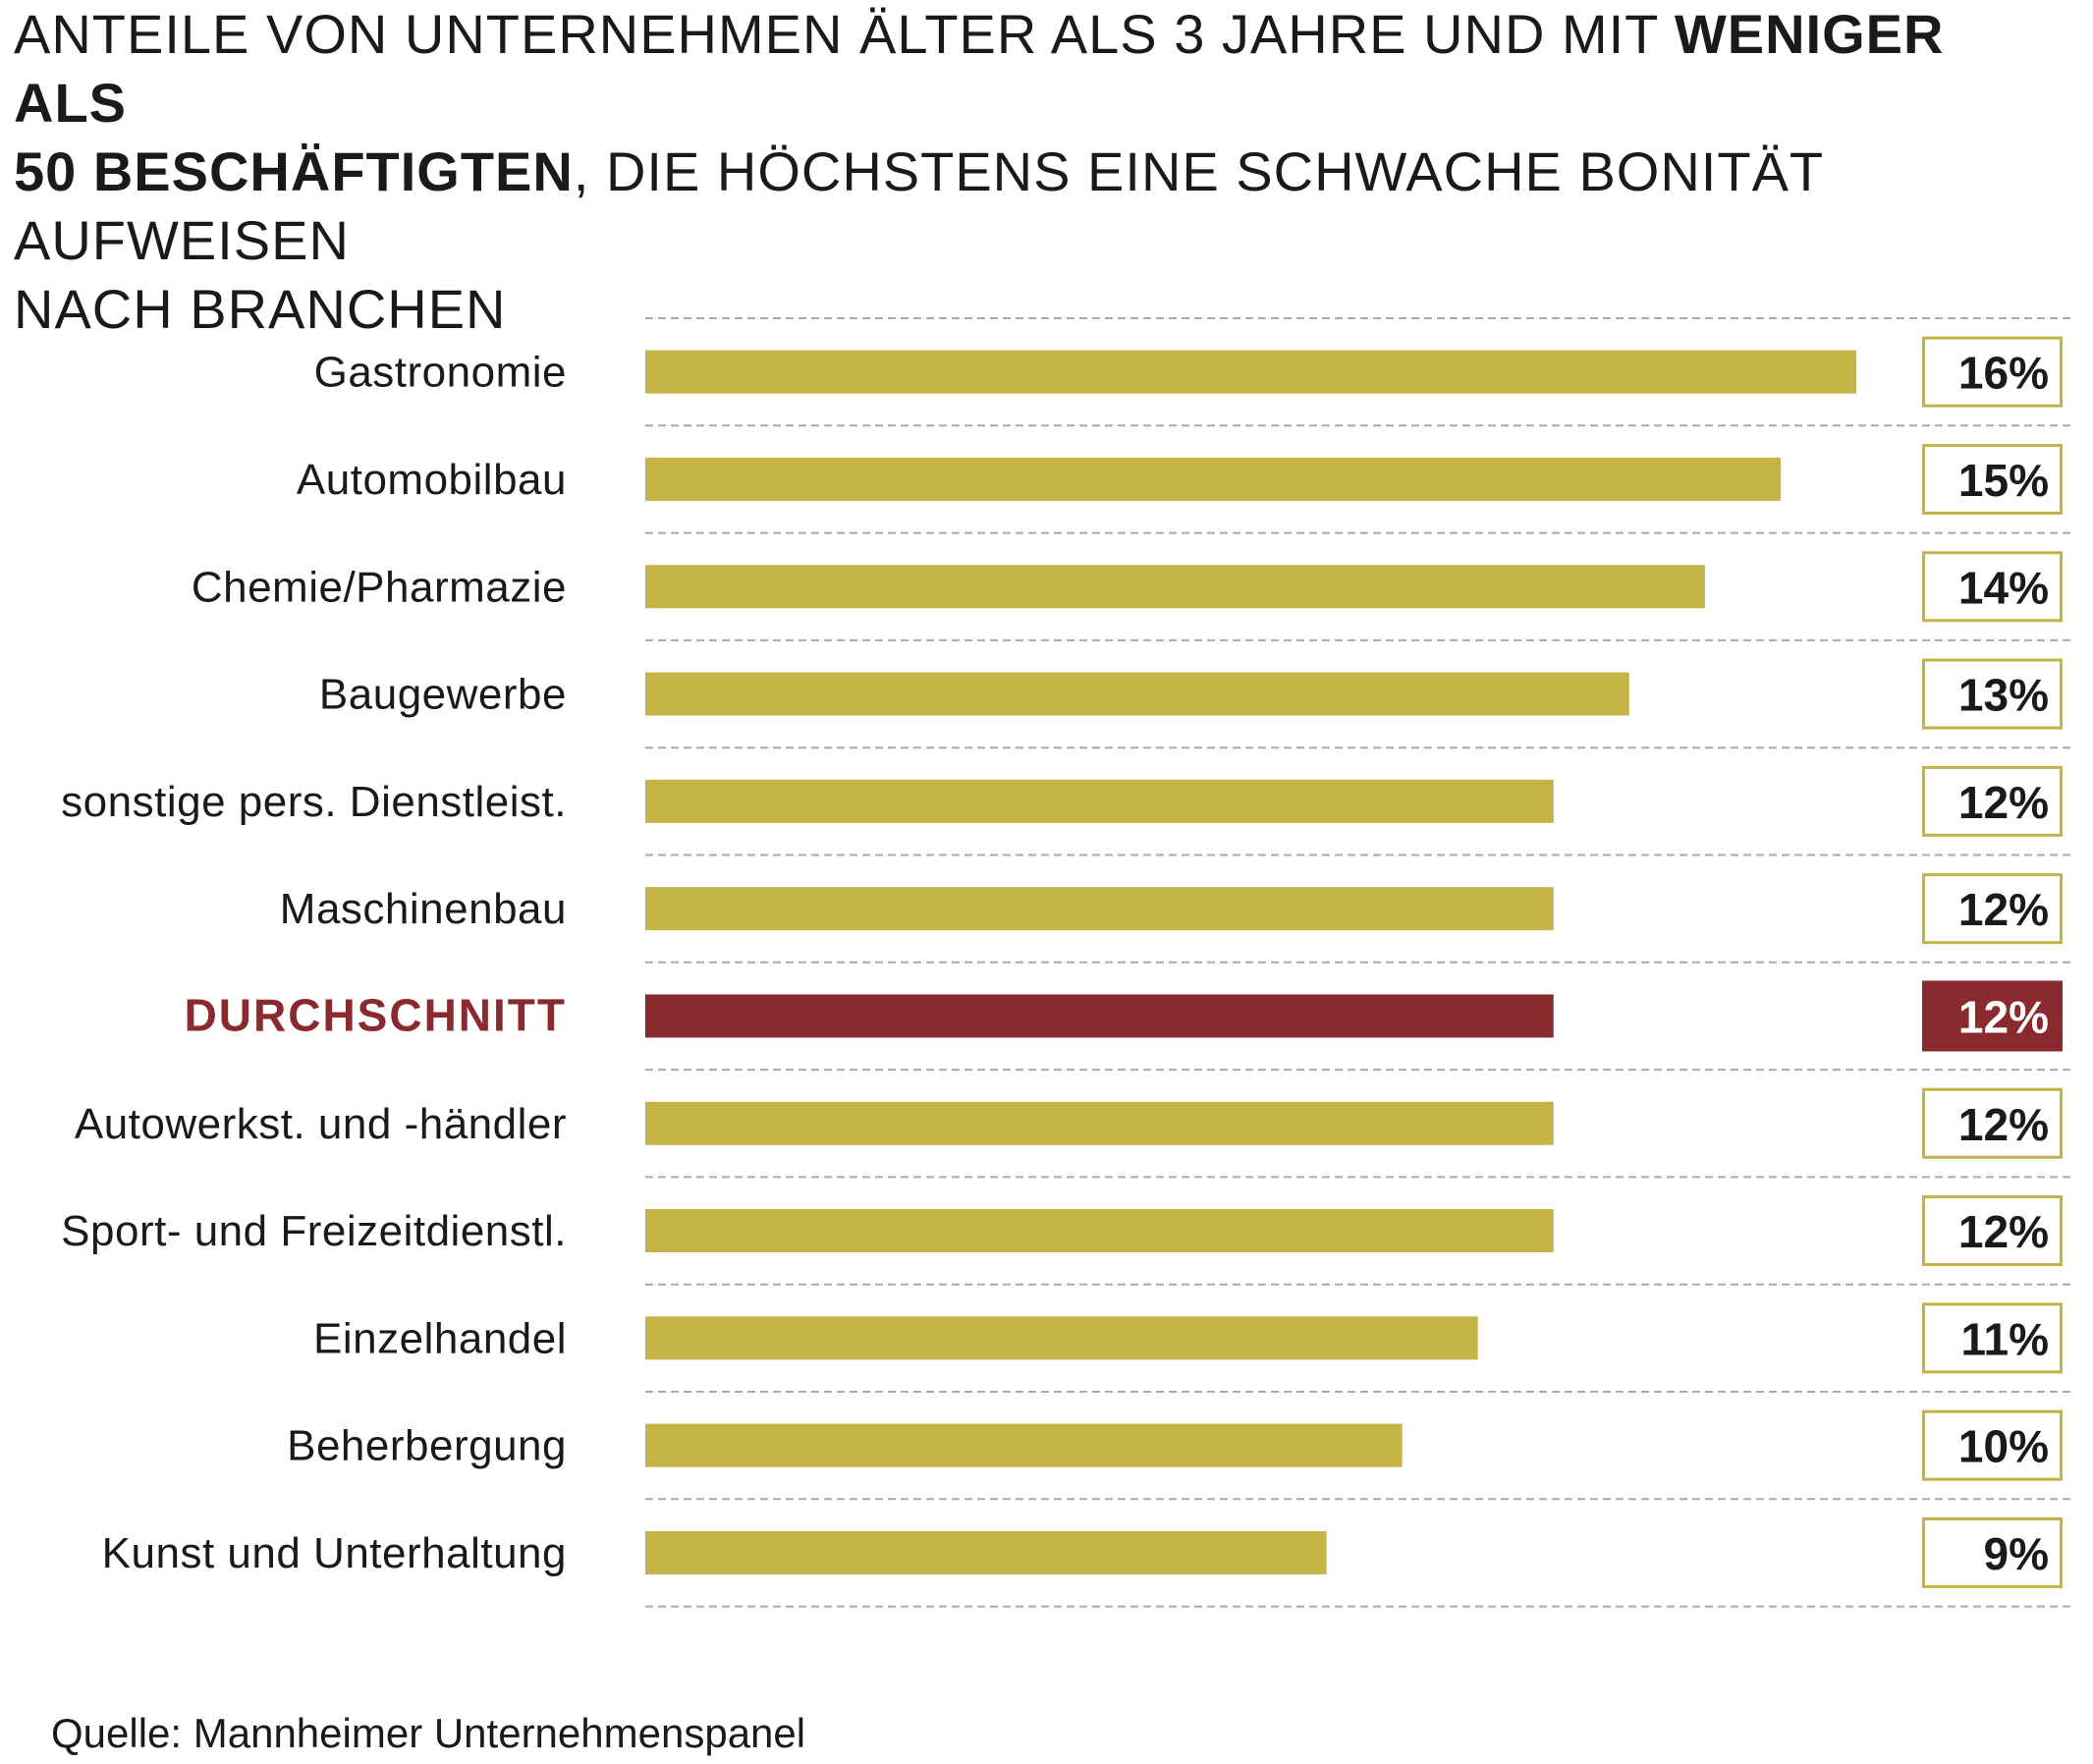 This screenshot has height=1764, width=2093. I want to click on category-label: Baugewerbe, so click(443, 695).